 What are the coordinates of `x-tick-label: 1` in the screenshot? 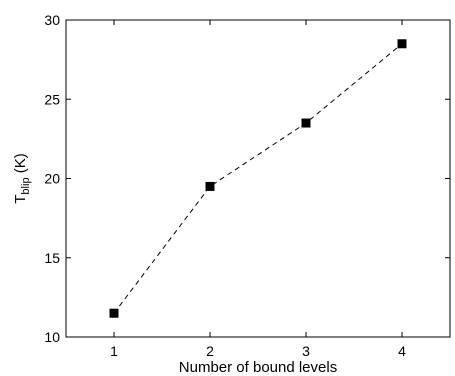 It's located at (114, 351).